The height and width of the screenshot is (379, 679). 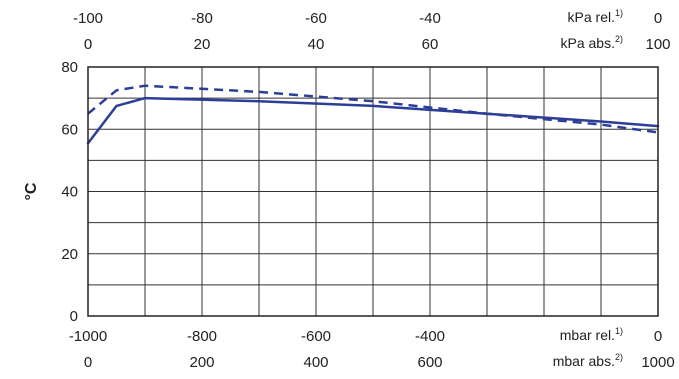 I want to click on bottom-abs-tick-label: 0, so click(x=88, y=362).